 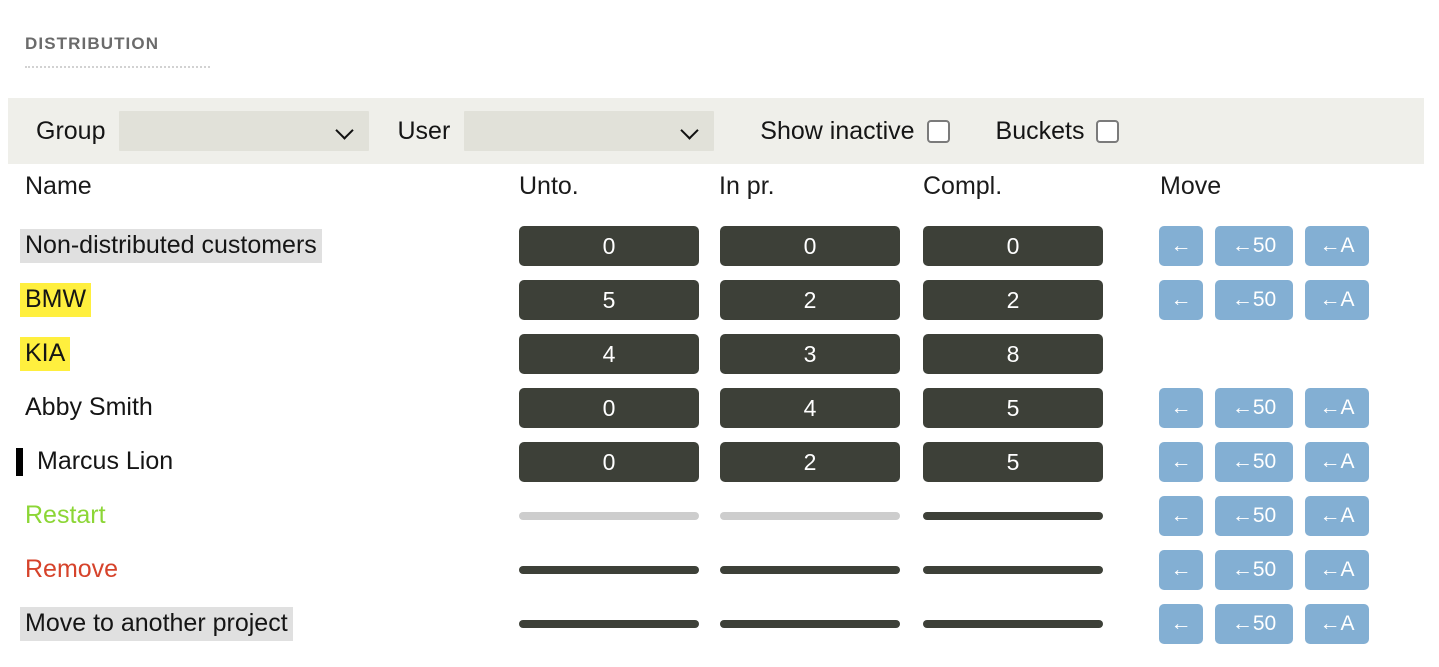 I want to click on row-name-cell: Remove, so click(x=61, y=570).